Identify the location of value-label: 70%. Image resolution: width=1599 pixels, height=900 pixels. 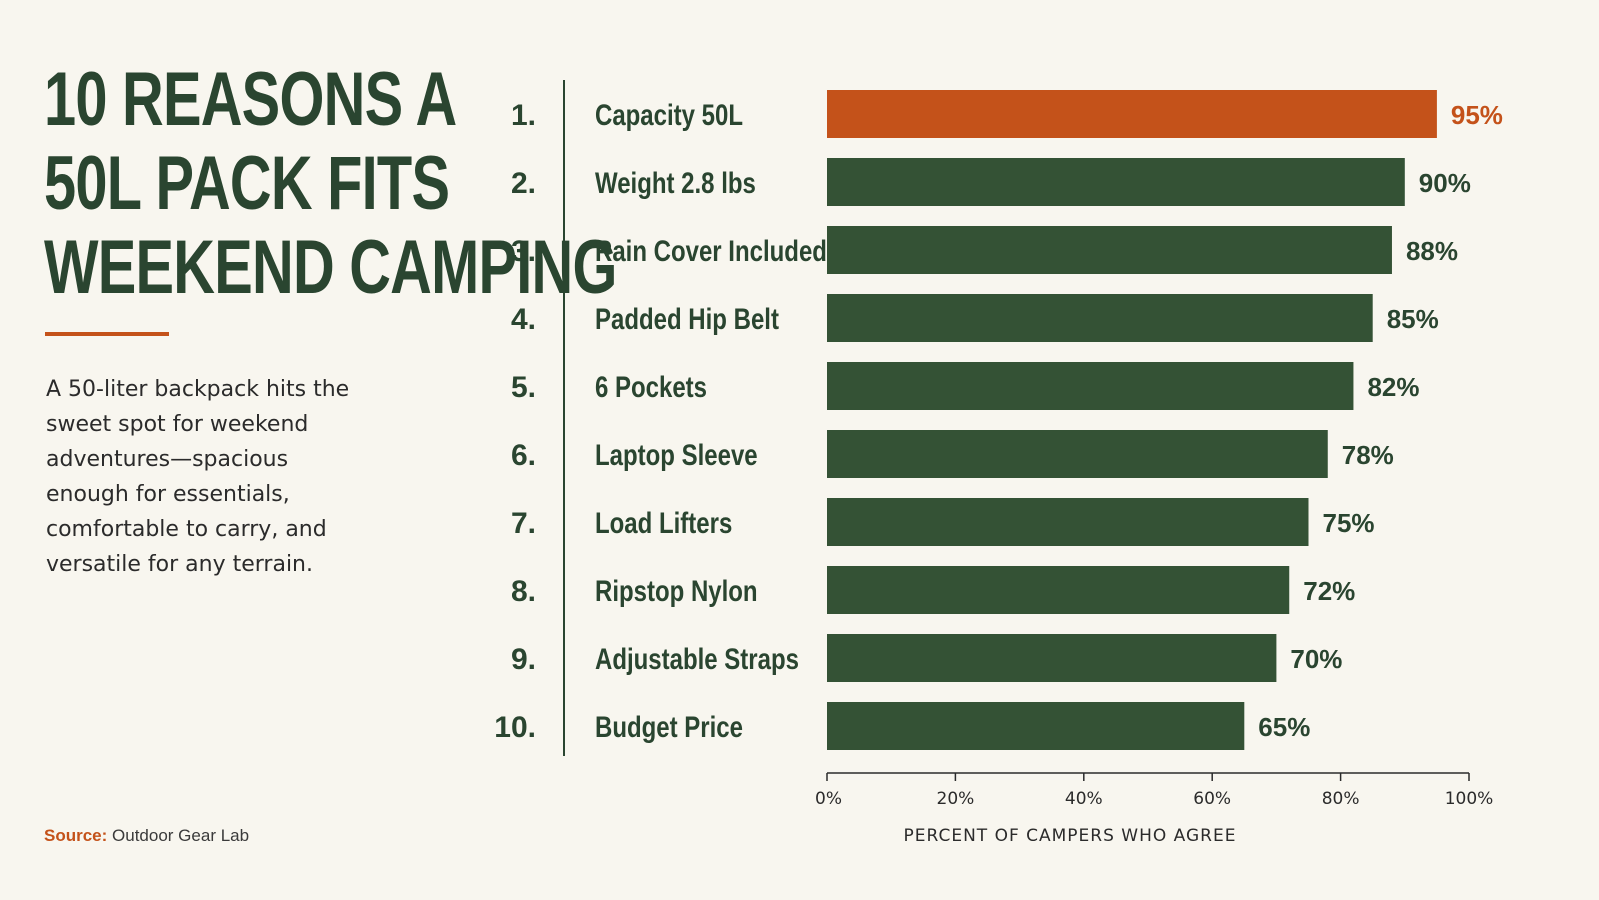
(1316, 659).